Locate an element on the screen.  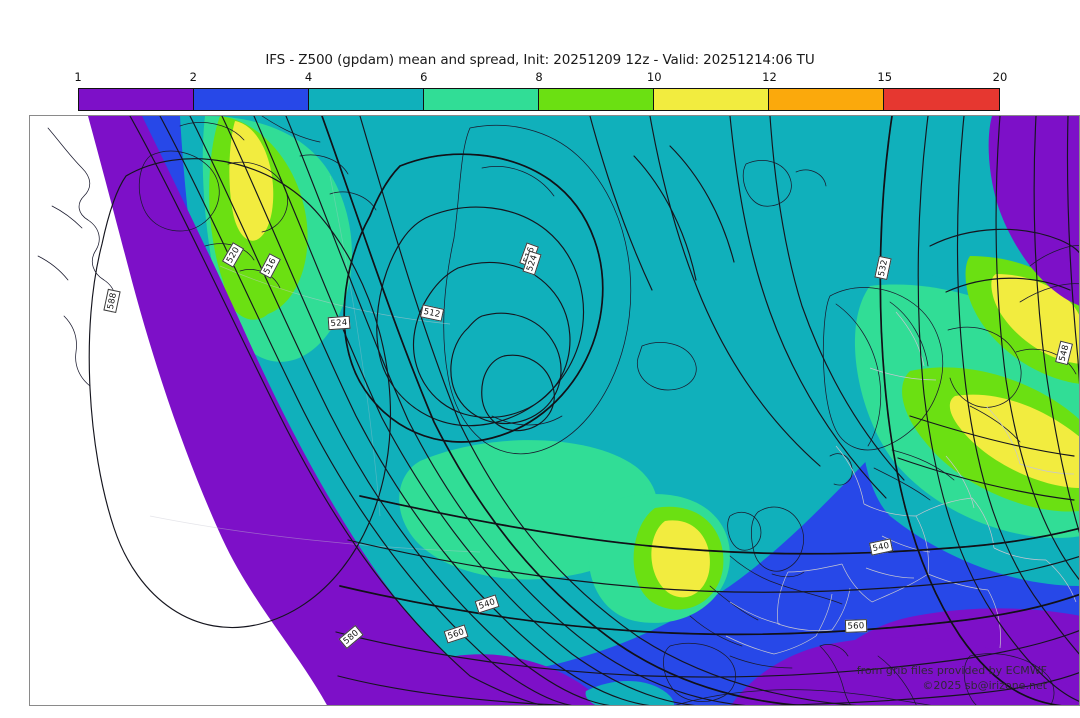
colorbar-ticks: 1 2 4 6 8 10 12 15 20 is located at coordinates (540, 77).